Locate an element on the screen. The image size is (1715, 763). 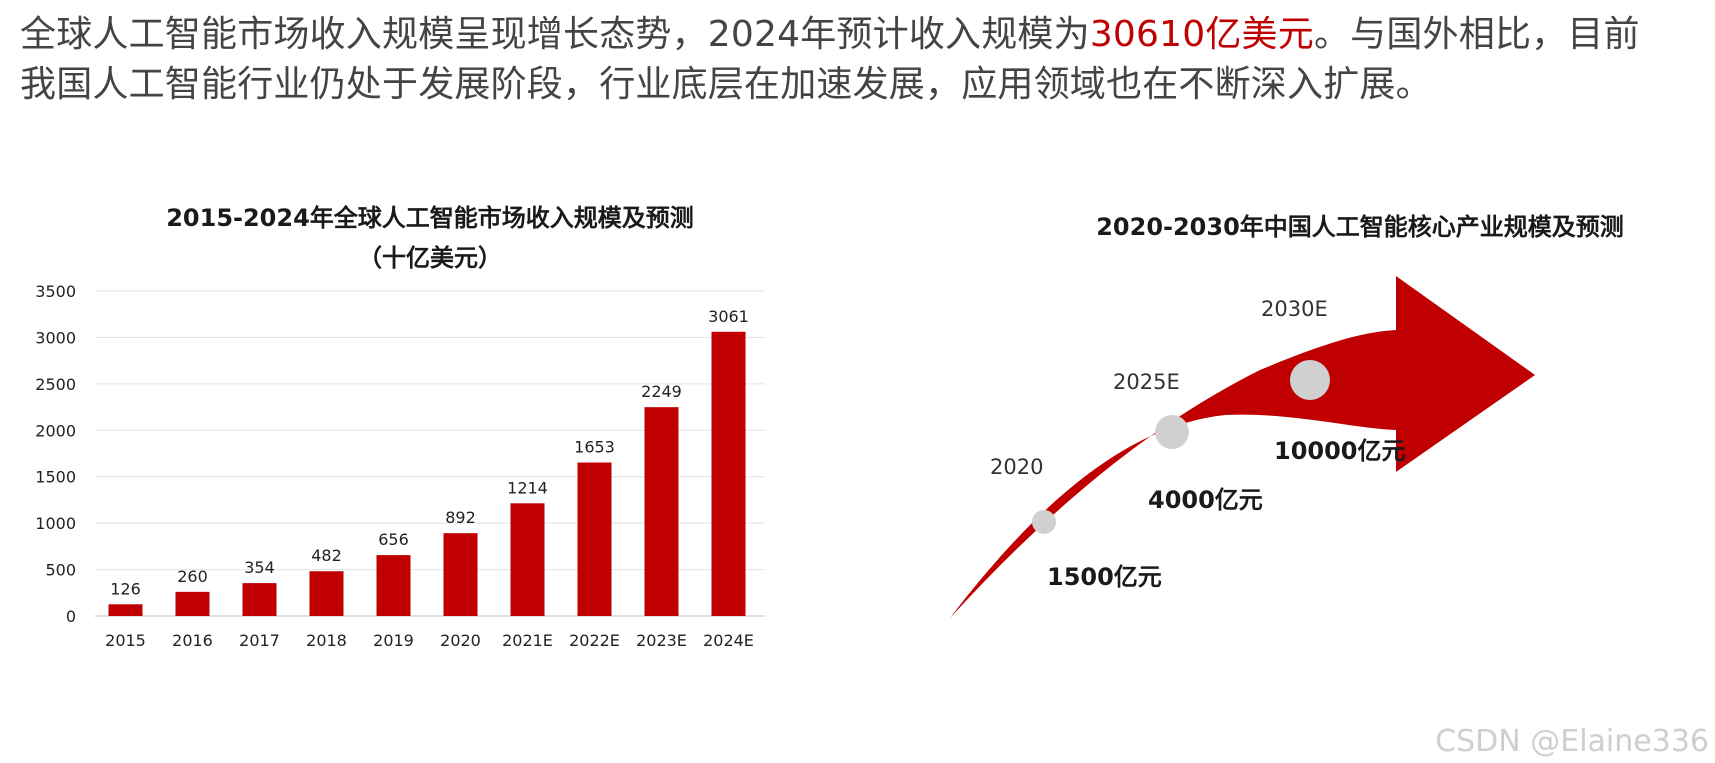
bar-value-label: 260 is located at coordinates (192, 576).